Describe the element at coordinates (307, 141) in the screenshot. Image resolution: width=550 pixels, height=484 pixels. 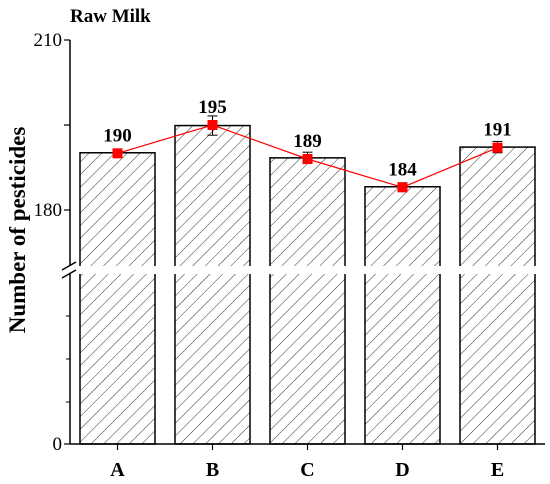
I see `data-label-C: 189` at that location.